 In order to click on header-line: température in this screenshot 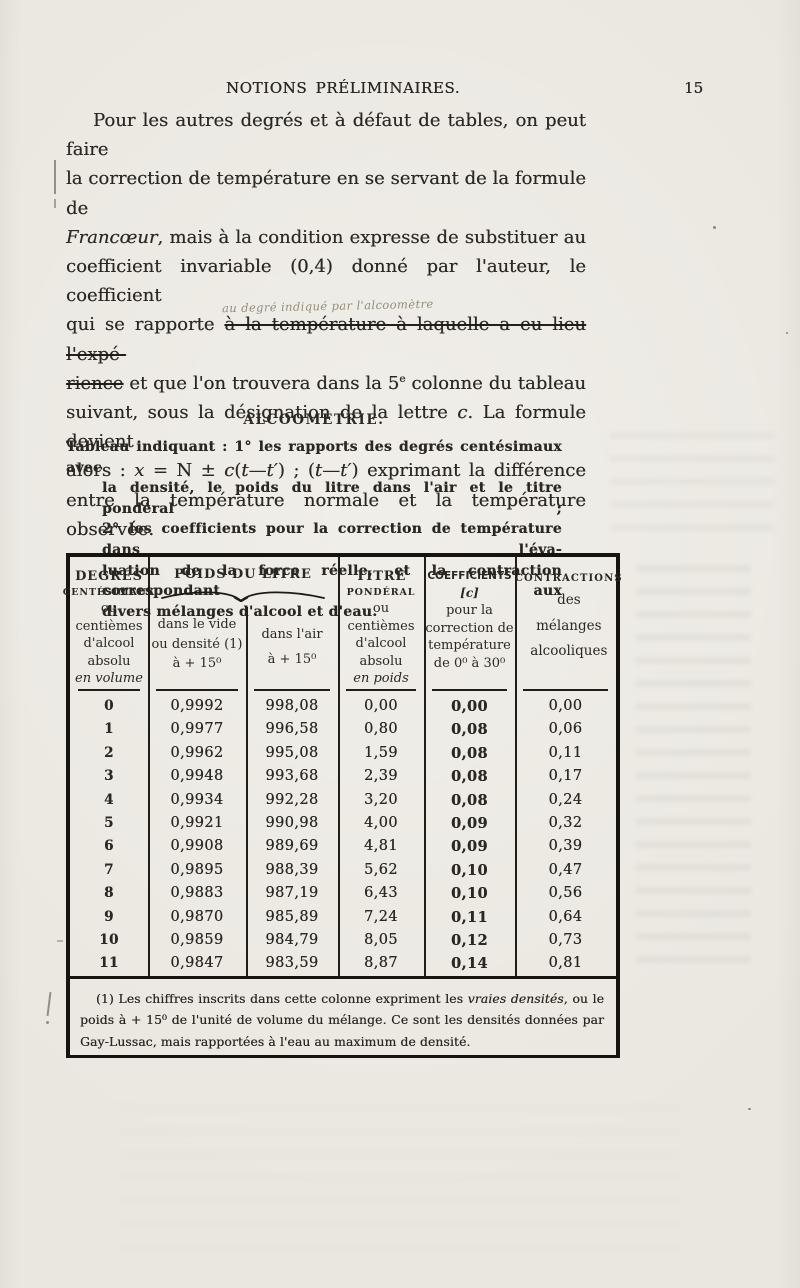, I will do `click(469, 645)`.